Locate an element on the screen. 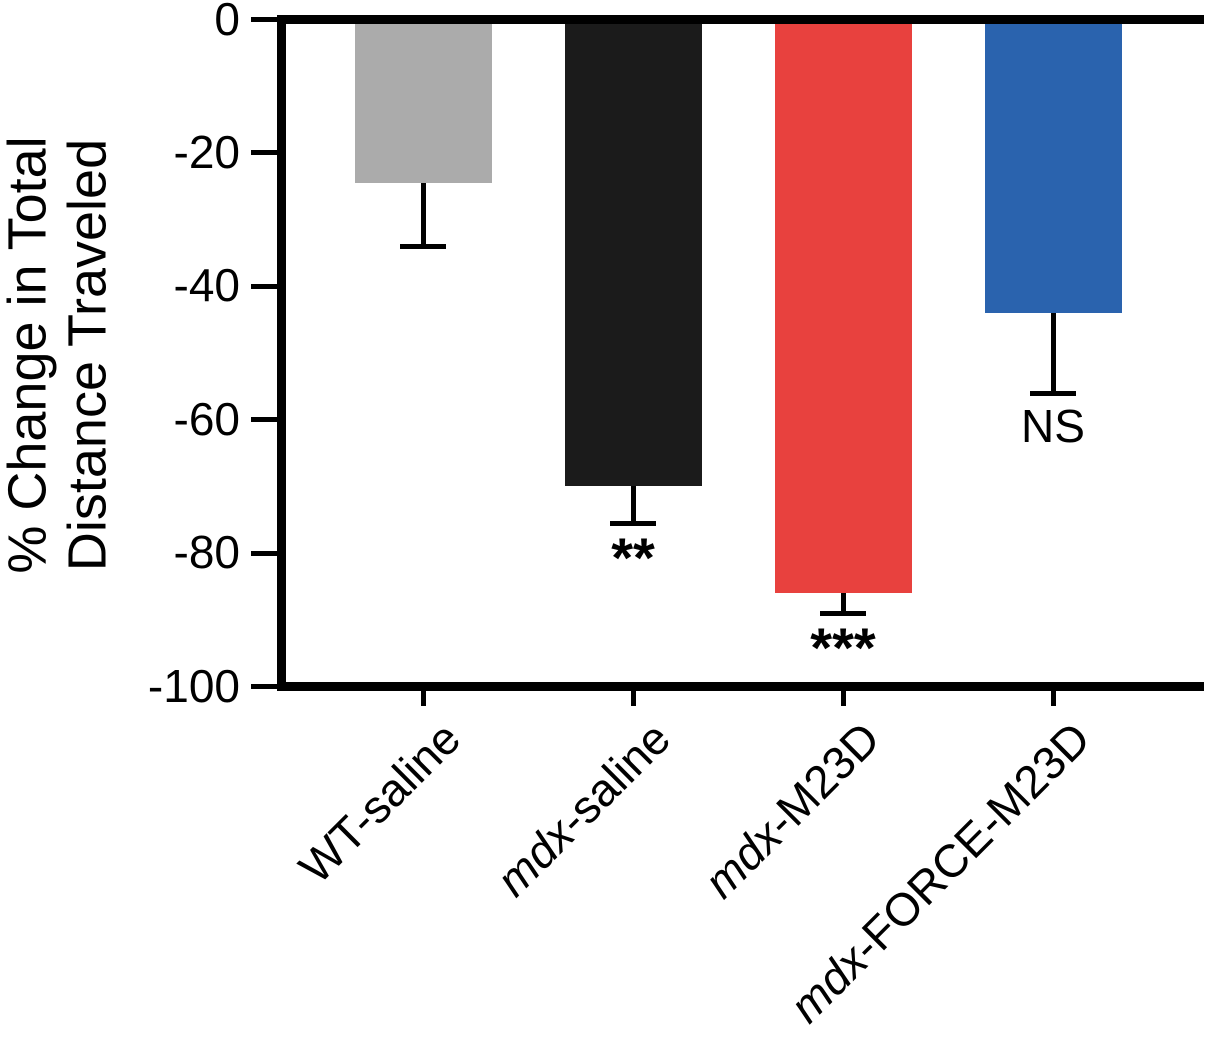 Image resolution: width=1213 pixels, height=1050 pixels. y-tick-label: -80 is located at coordinates (206, 552).